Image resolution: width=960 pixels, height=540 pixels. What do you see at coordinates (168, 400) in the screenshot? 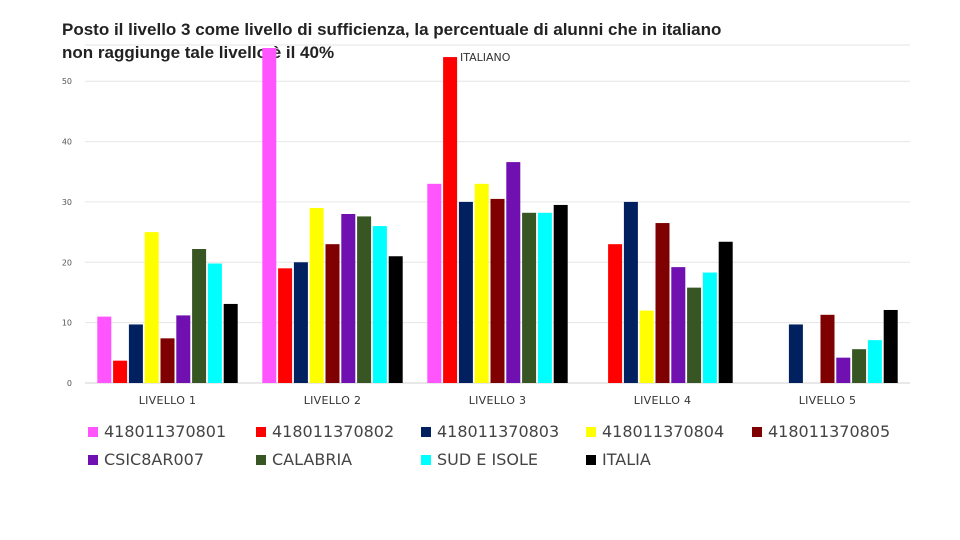
I see `x-category-label: LIVELLO 1` at bounding box center [168, 400].